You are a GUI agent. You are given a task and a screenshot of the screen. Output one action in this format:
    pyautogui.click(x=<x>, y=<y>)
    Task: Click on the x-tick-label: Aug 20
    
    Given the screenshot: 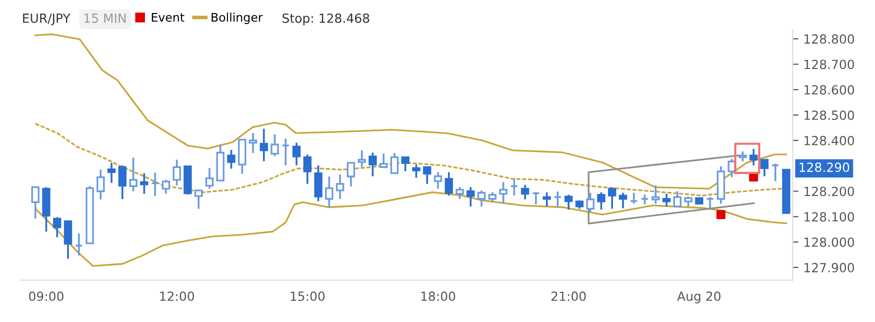 What is the action you would take?
    pyautogui.click(x=698, y=297)
    